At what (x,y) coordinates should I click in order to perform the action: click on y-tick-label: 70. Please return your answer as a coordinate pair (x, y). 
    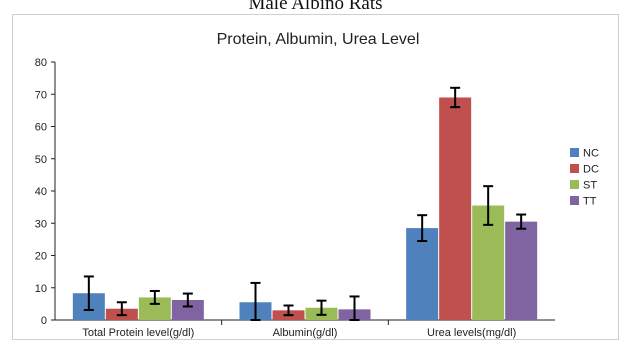
    Looking at the image, I should click on (41, 95).